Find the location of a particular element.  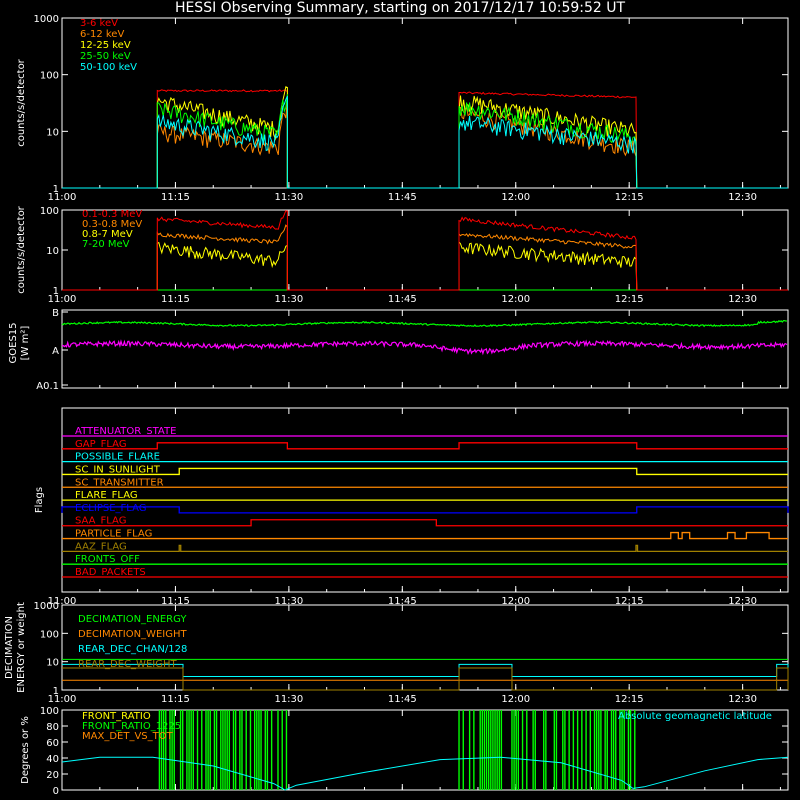

flag-line-sc-in-sunlight is located at coordinates (425, 471).